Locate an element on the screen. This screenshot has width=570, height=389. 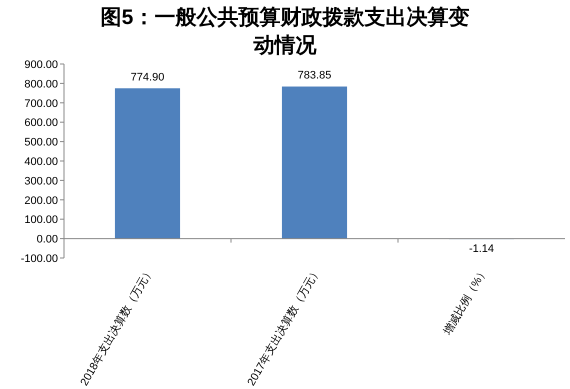
y-tick-label: 0.00 is located at coordinates (47, 240).